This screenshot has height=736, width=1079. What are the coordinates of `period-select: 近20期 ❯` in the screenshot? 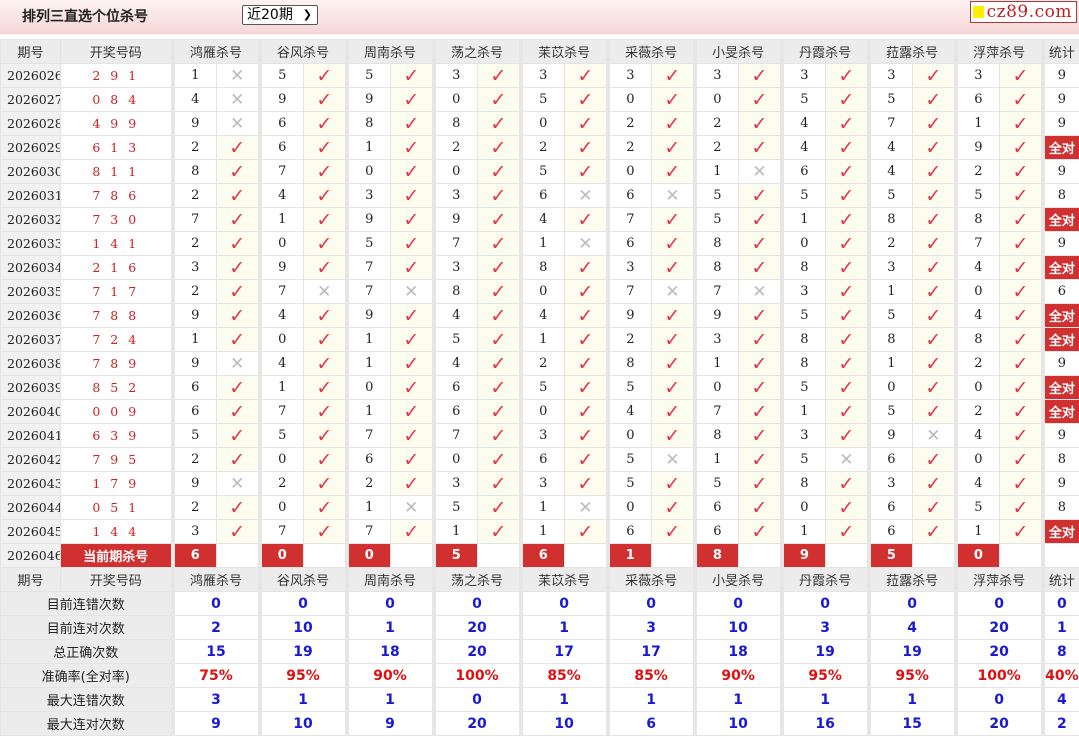 It's located at (280, 15).